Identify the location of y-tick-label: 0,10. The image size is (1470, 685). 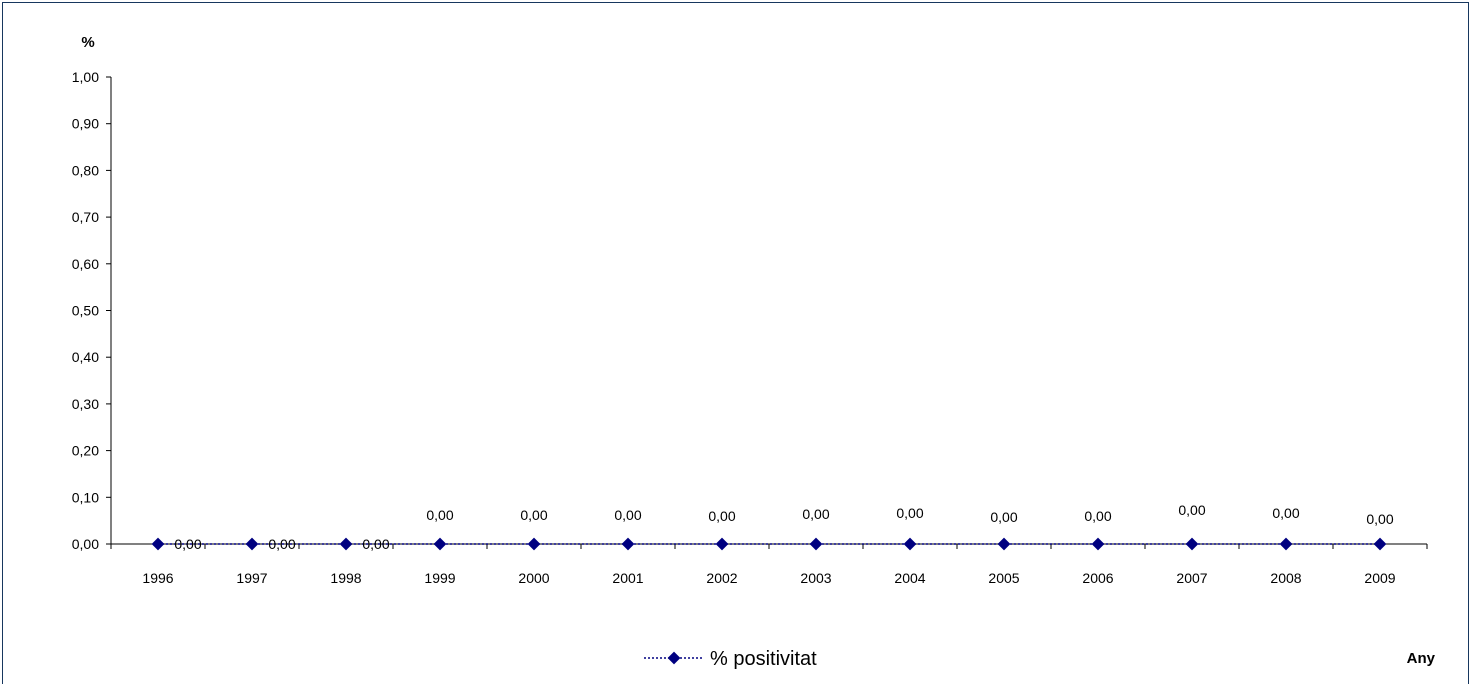
(85, 497).